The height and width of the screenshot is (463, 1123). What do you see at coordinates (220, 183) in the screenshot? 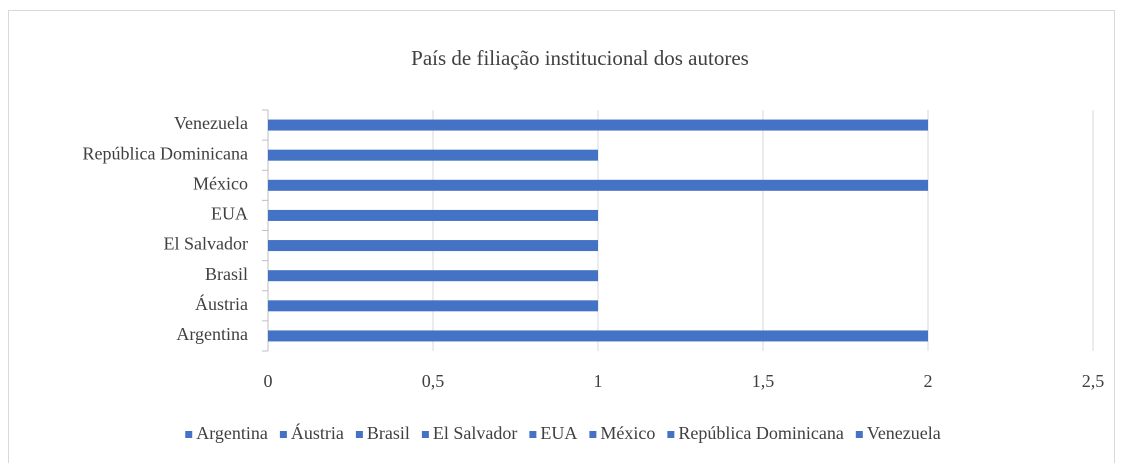
I see `y-tick-label: México` at bounding box center [220, 183].